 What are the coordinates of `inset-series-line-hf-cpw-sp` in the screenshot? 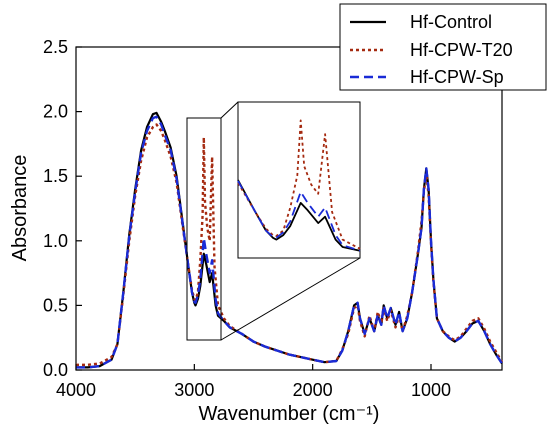 It's located at (299, 216).